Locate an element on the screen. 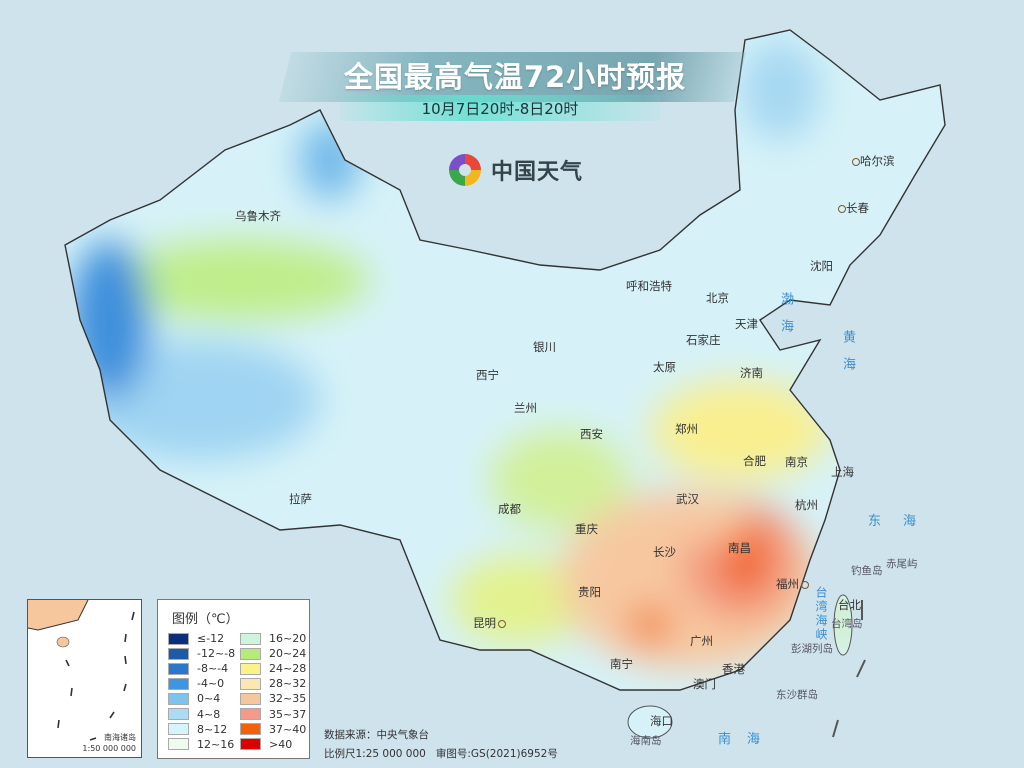 Image resolution: width=1024 pixels, height=768 pixels. legend-label: 32~35 is located at coordinates (288, 699).